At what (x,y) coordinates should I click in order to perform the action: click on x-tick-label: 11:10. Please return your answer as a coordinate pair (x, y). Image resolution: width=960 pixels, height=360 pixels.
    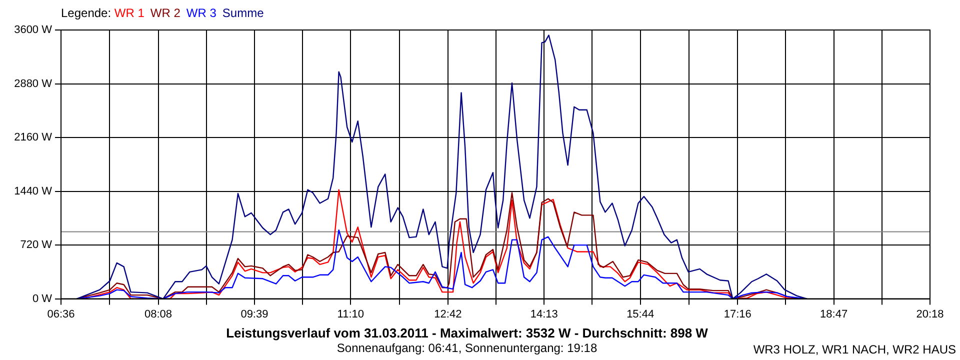
    Looking at the image, I should click on (350, 314).